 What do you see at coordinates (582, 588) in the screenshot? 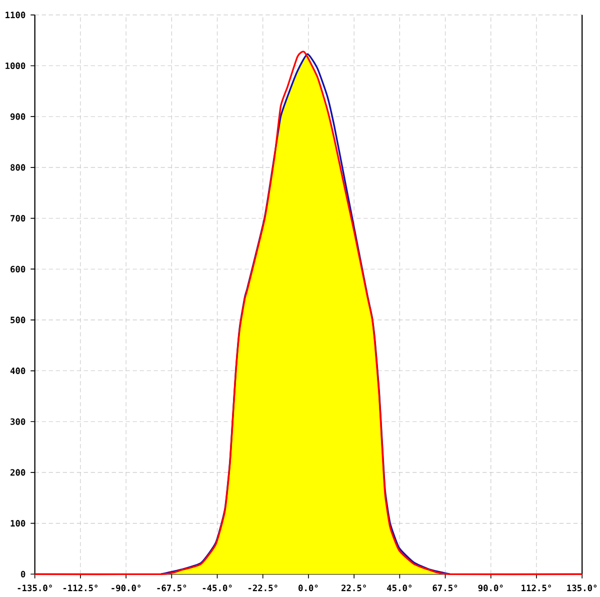
I see `x-tick-label: 135.0°` at bounding box center [582, 588].